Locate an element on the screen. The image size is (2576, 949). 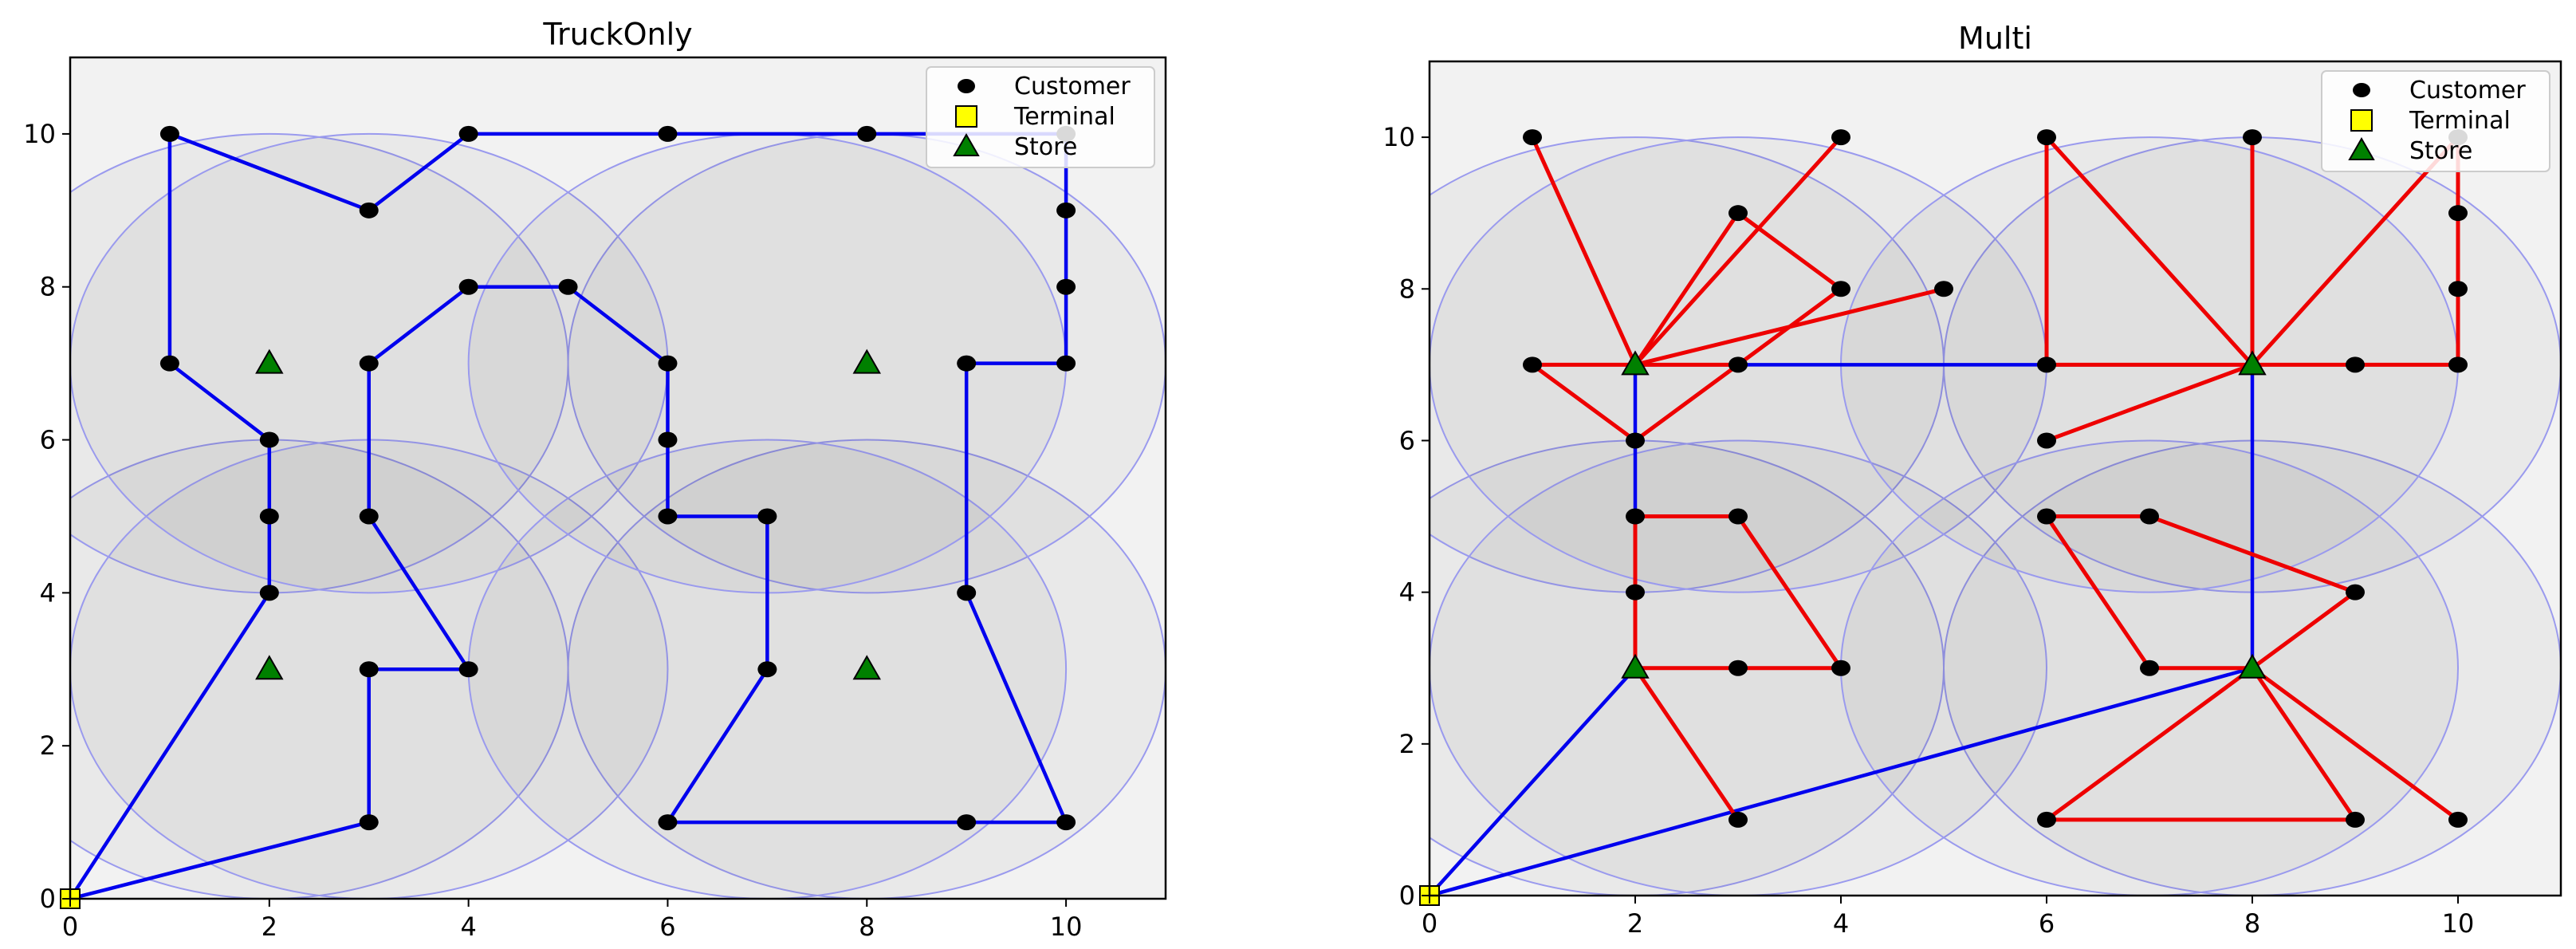
x-tick-label: 0 is located at coordinates (70, 927).